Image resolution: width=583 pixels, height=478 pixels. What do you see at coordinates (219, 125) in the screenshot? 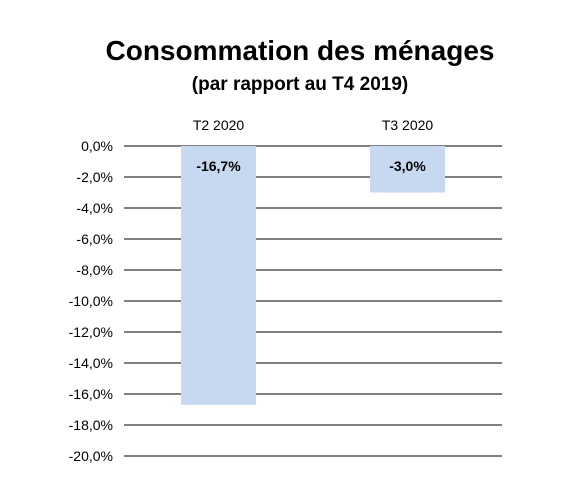
I see `category-label: T2 2020` at bounding box center [219, 125].